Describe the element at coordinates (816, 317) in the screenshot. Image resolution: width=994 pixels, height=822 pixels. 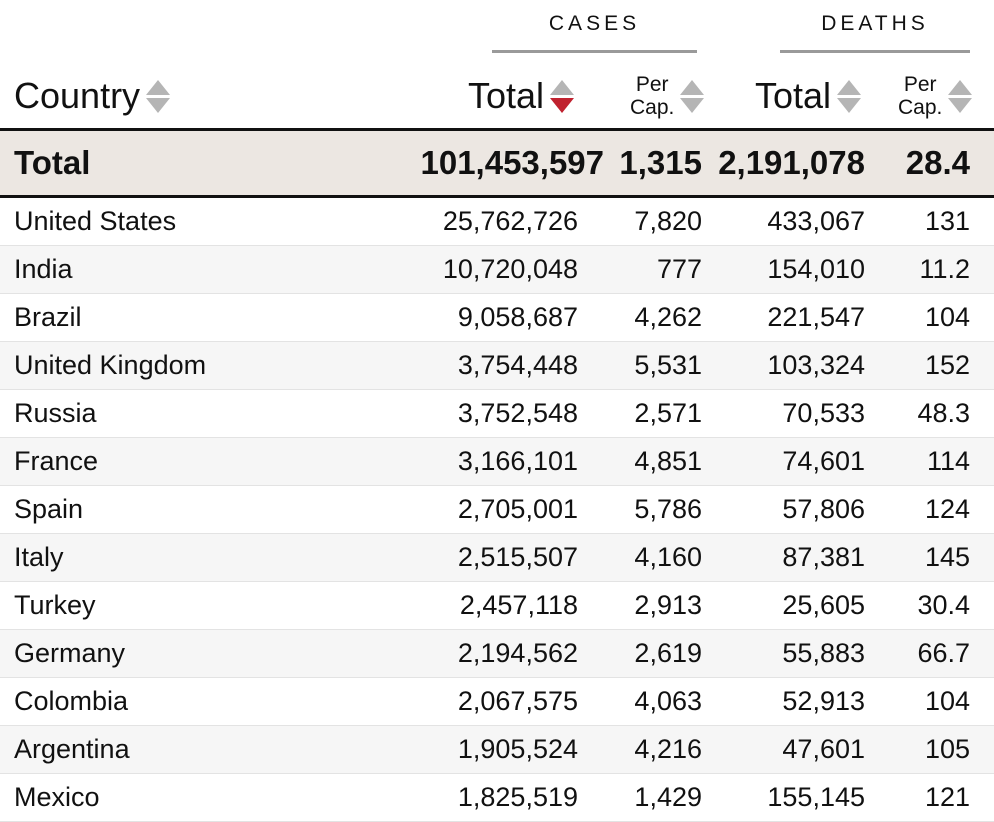
I see `deaths-total: 221,547` at that location.